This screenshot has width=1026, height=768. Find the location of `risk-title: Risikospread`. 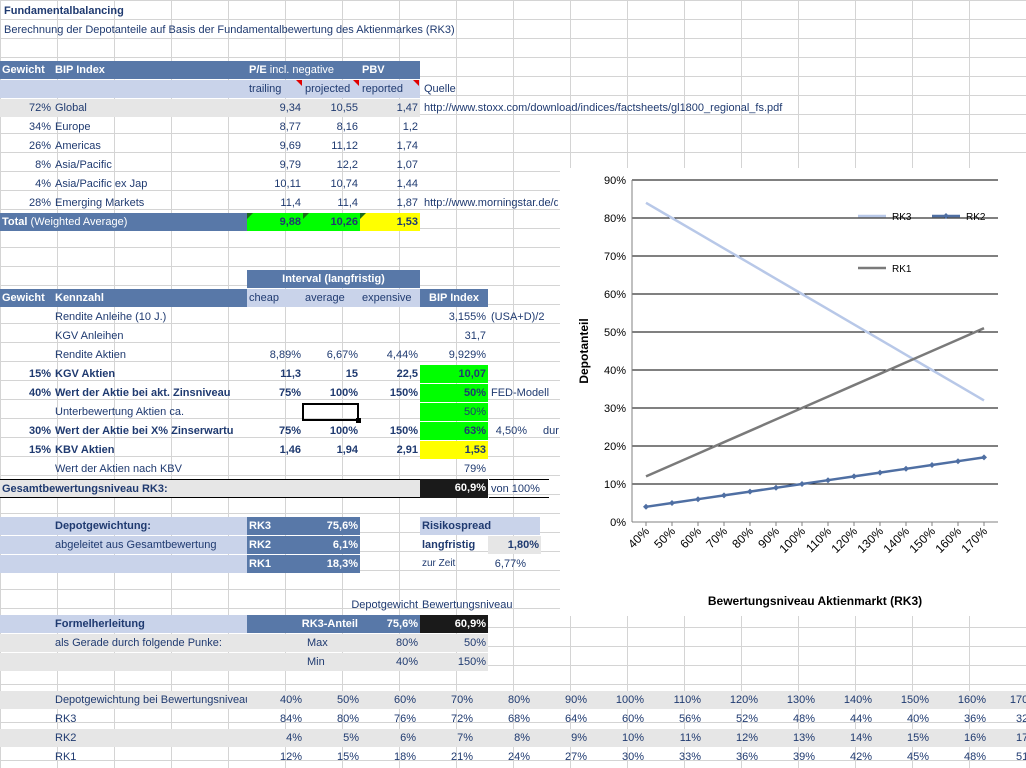

risk-title: Risikospread is located at coordinates (480, 526).